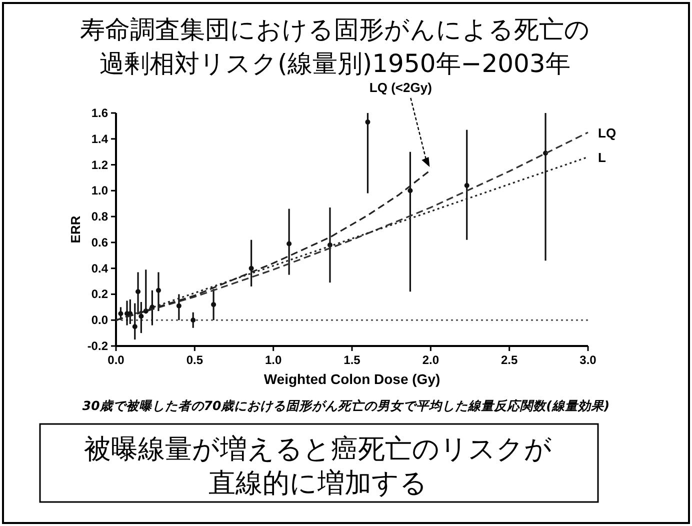 Image resolution: width=692 pixels, height=526 pixels. I want to click on y-tick-label: 0.0, so click(99, 320).